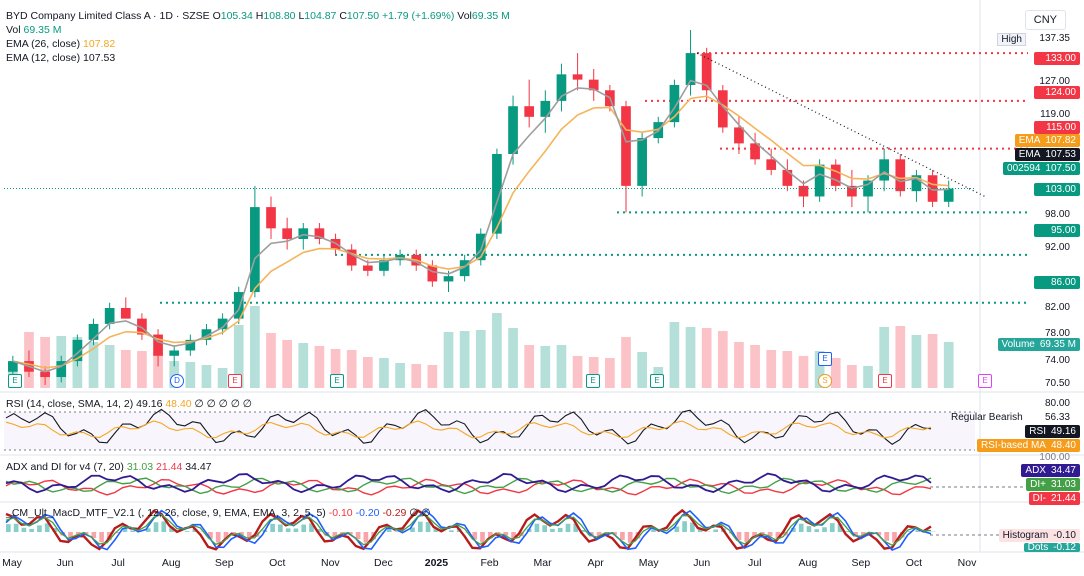 The height and width of the screenshot is (576, 1084). I want to click on x-axis-label: Aug, so click(171, 563).